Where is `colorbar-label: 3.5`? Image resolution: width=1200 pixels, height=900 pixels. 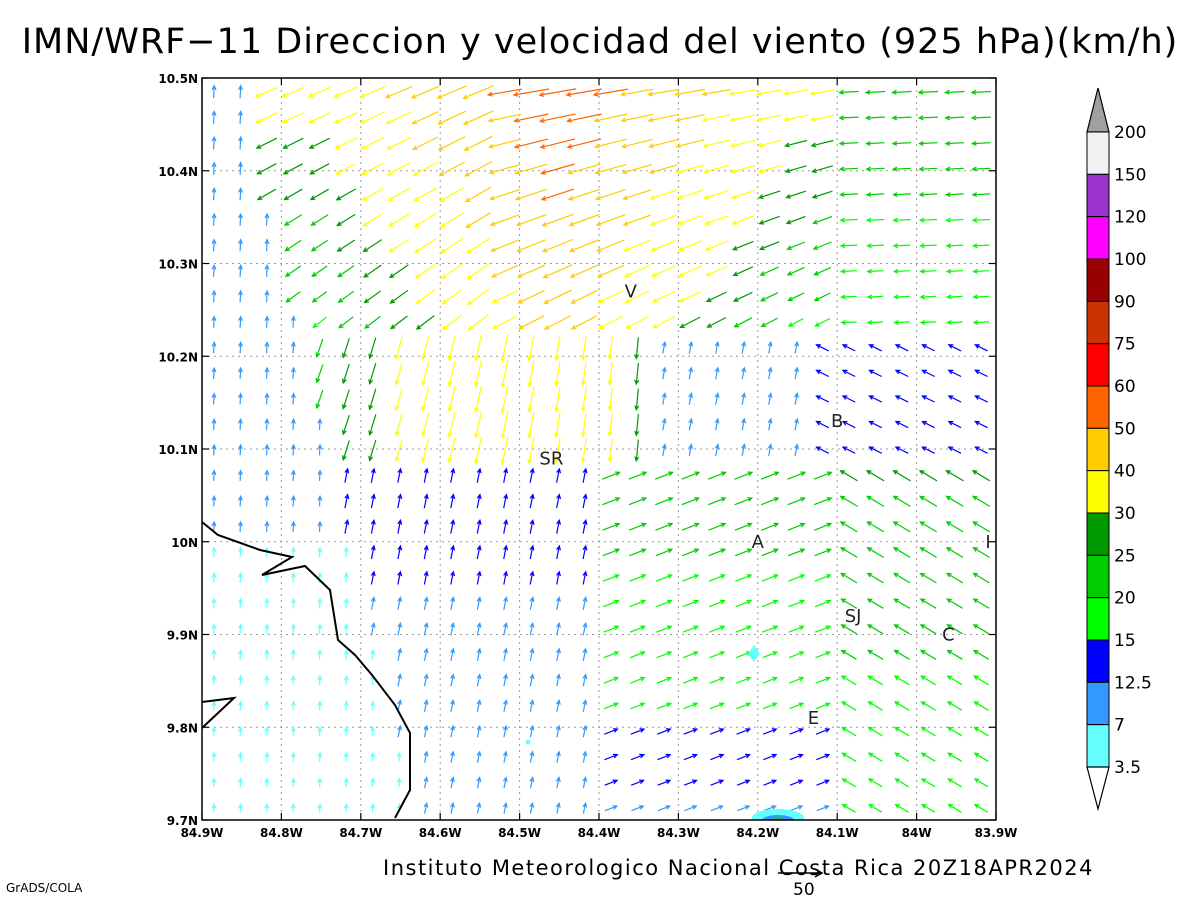
colorbar-label: 3.5 is located at coordinates (1127, 768).